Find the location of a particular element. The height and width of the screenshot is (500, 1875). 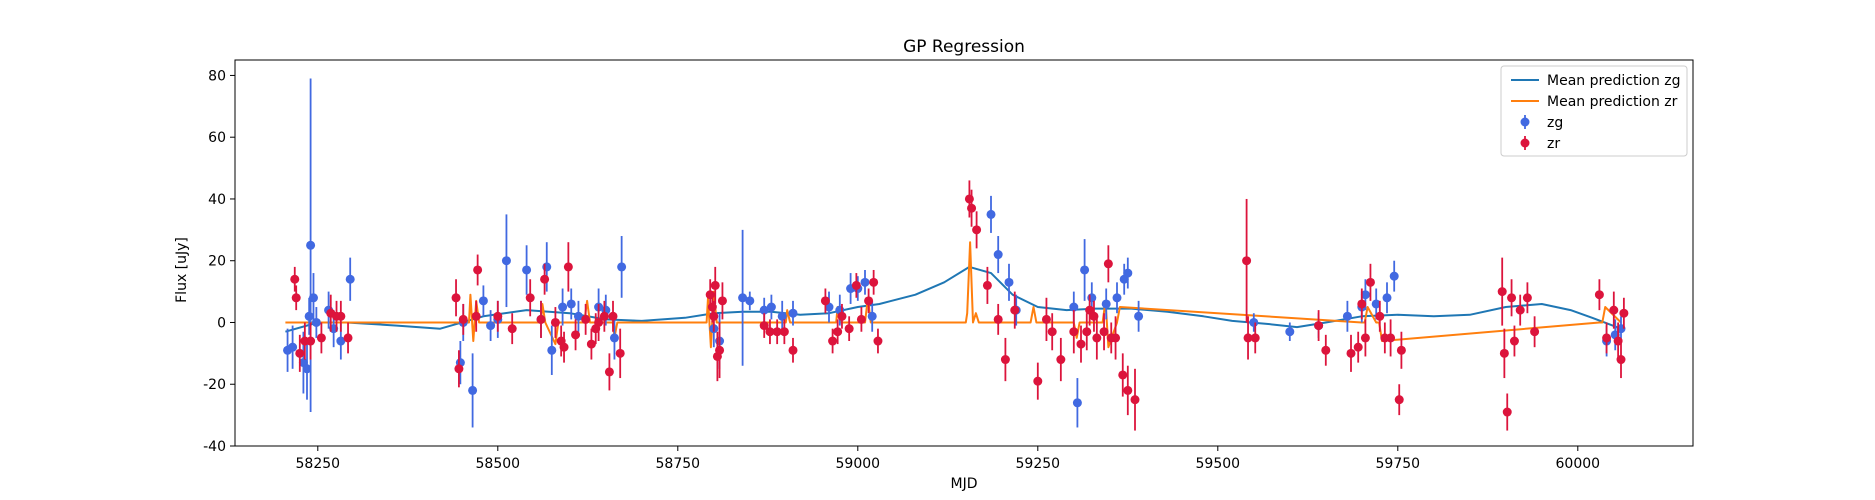

y-tick-label-5: 60 is located at coordinates (217, 138).